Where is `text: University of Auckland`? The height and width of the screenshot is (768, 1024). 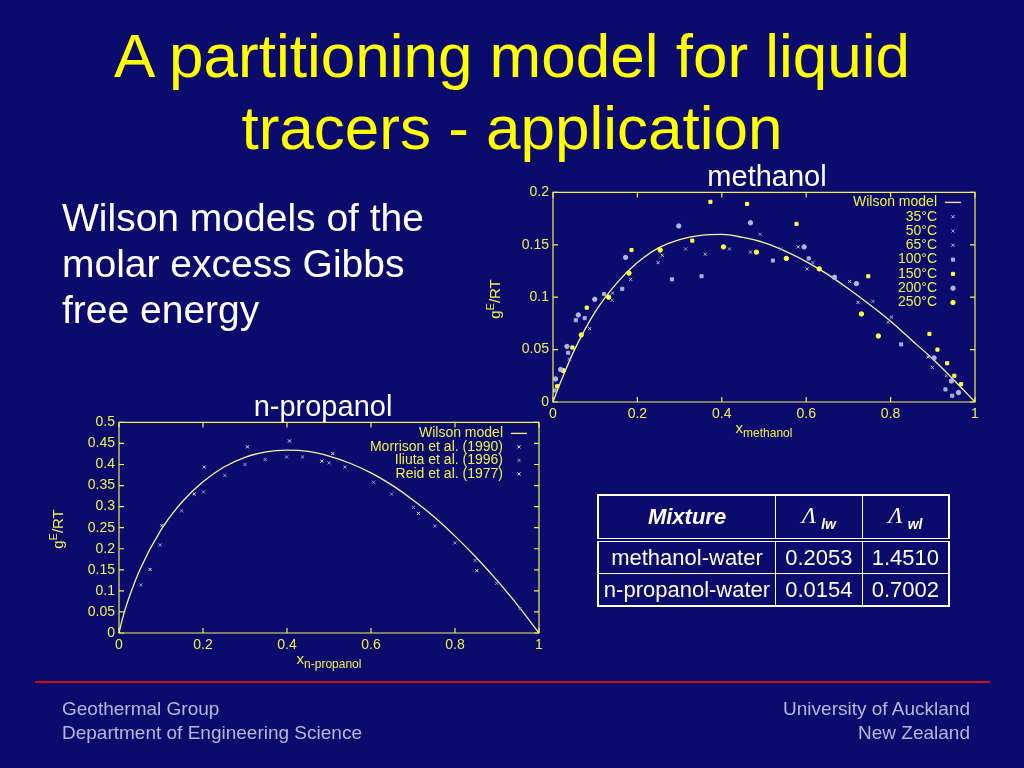
text: University of Auckland is located at coordinates (876, 709).